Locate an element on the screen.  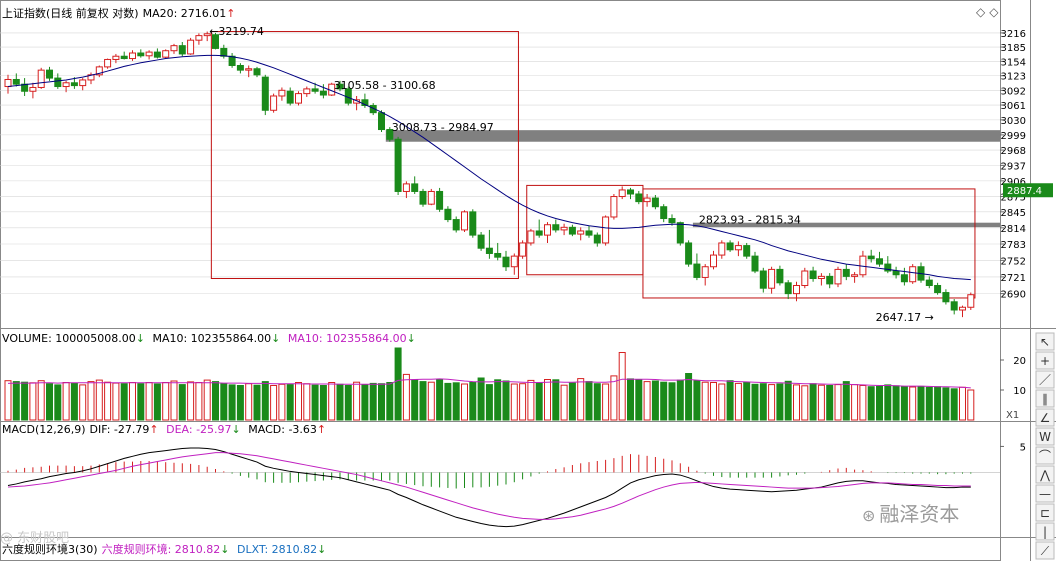
price-tick-label: 2783 is located at coordinates (1013, 245).